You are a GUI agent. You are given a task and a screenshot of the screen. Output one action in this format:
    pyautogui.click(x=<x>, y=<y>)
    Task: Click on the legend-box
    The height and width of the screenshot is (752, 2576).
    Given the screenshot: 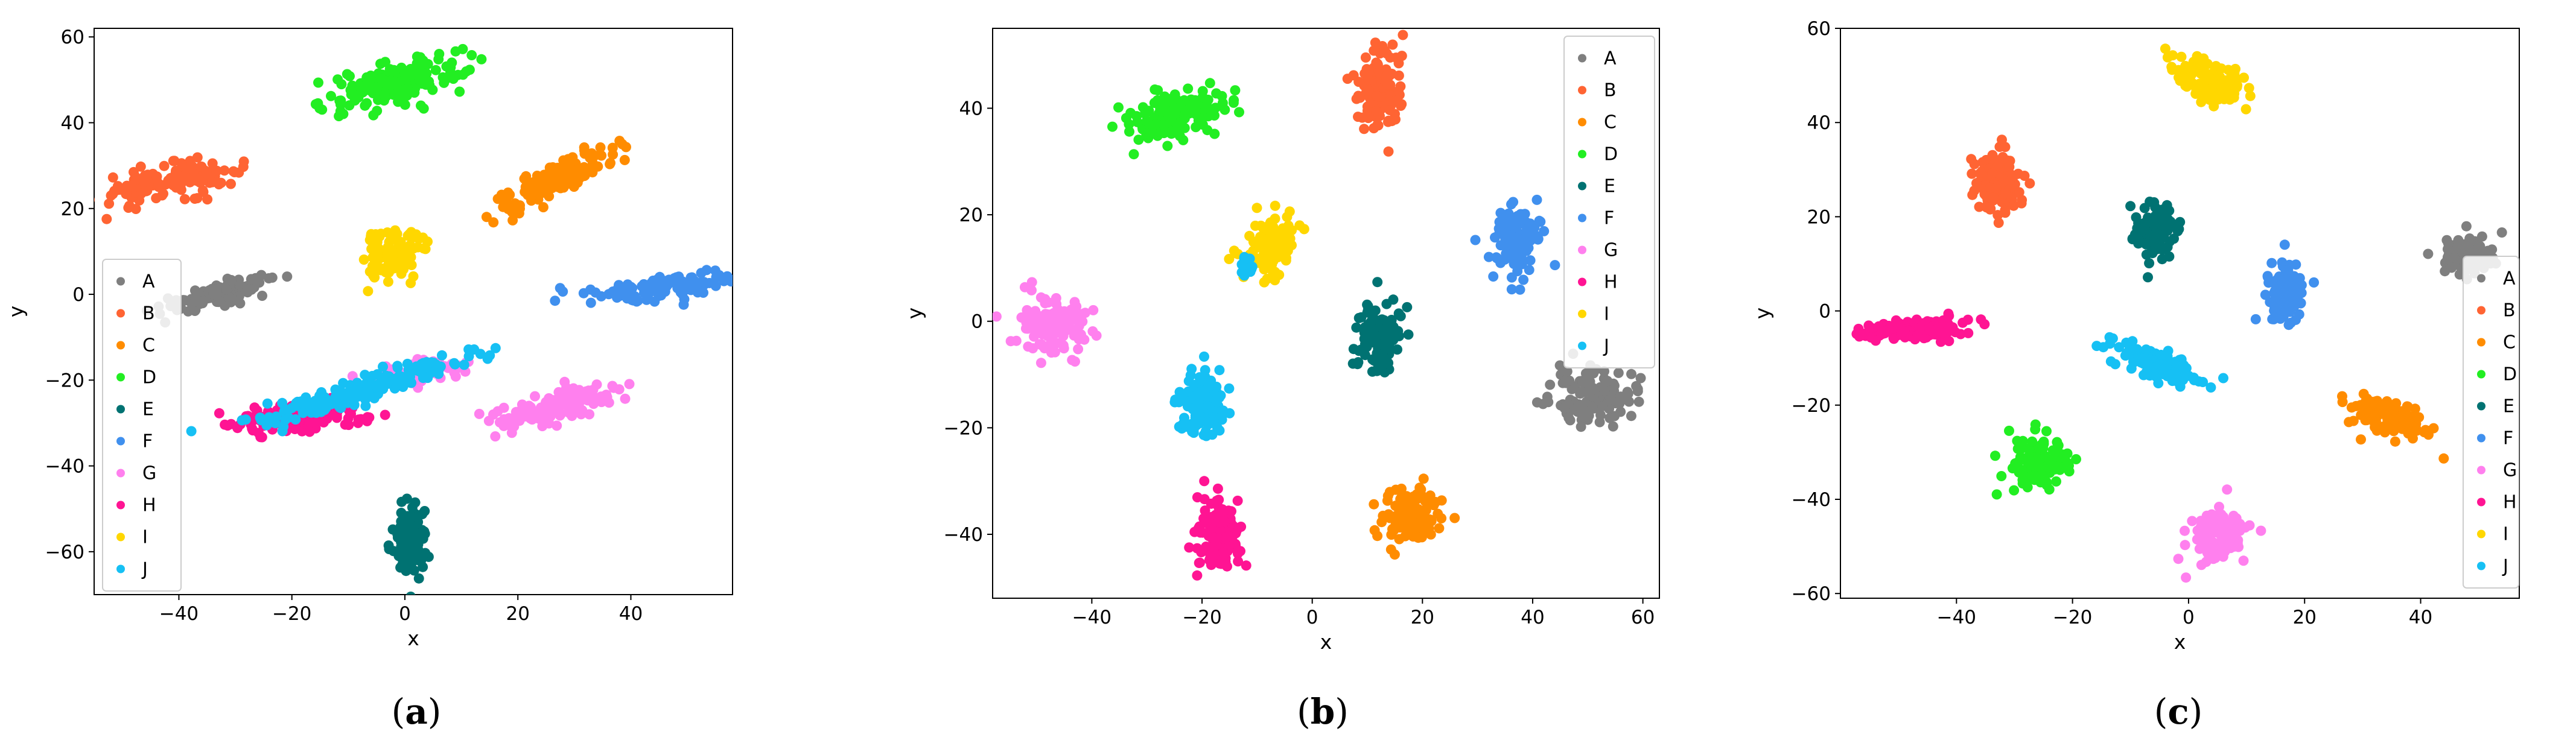 What is the action you would take?
    pyautogui.click(x=142, y=425)
    